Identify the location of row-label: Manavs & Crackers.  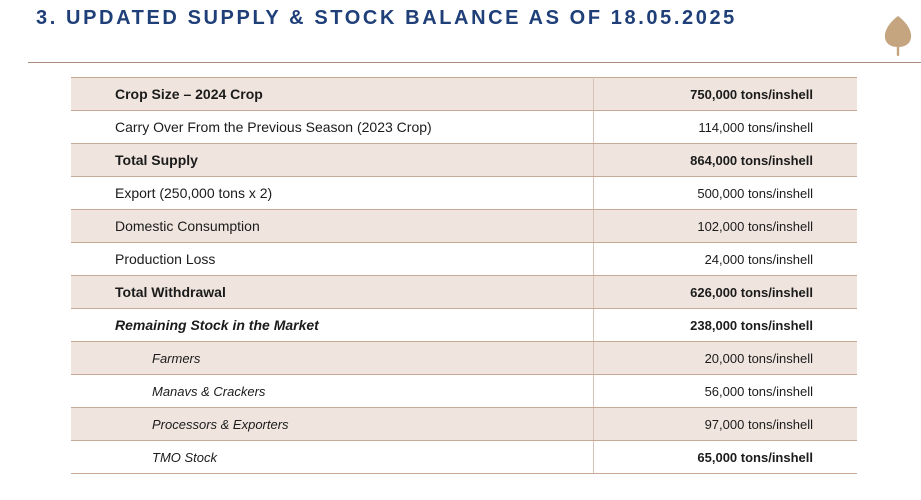
(332, 391).